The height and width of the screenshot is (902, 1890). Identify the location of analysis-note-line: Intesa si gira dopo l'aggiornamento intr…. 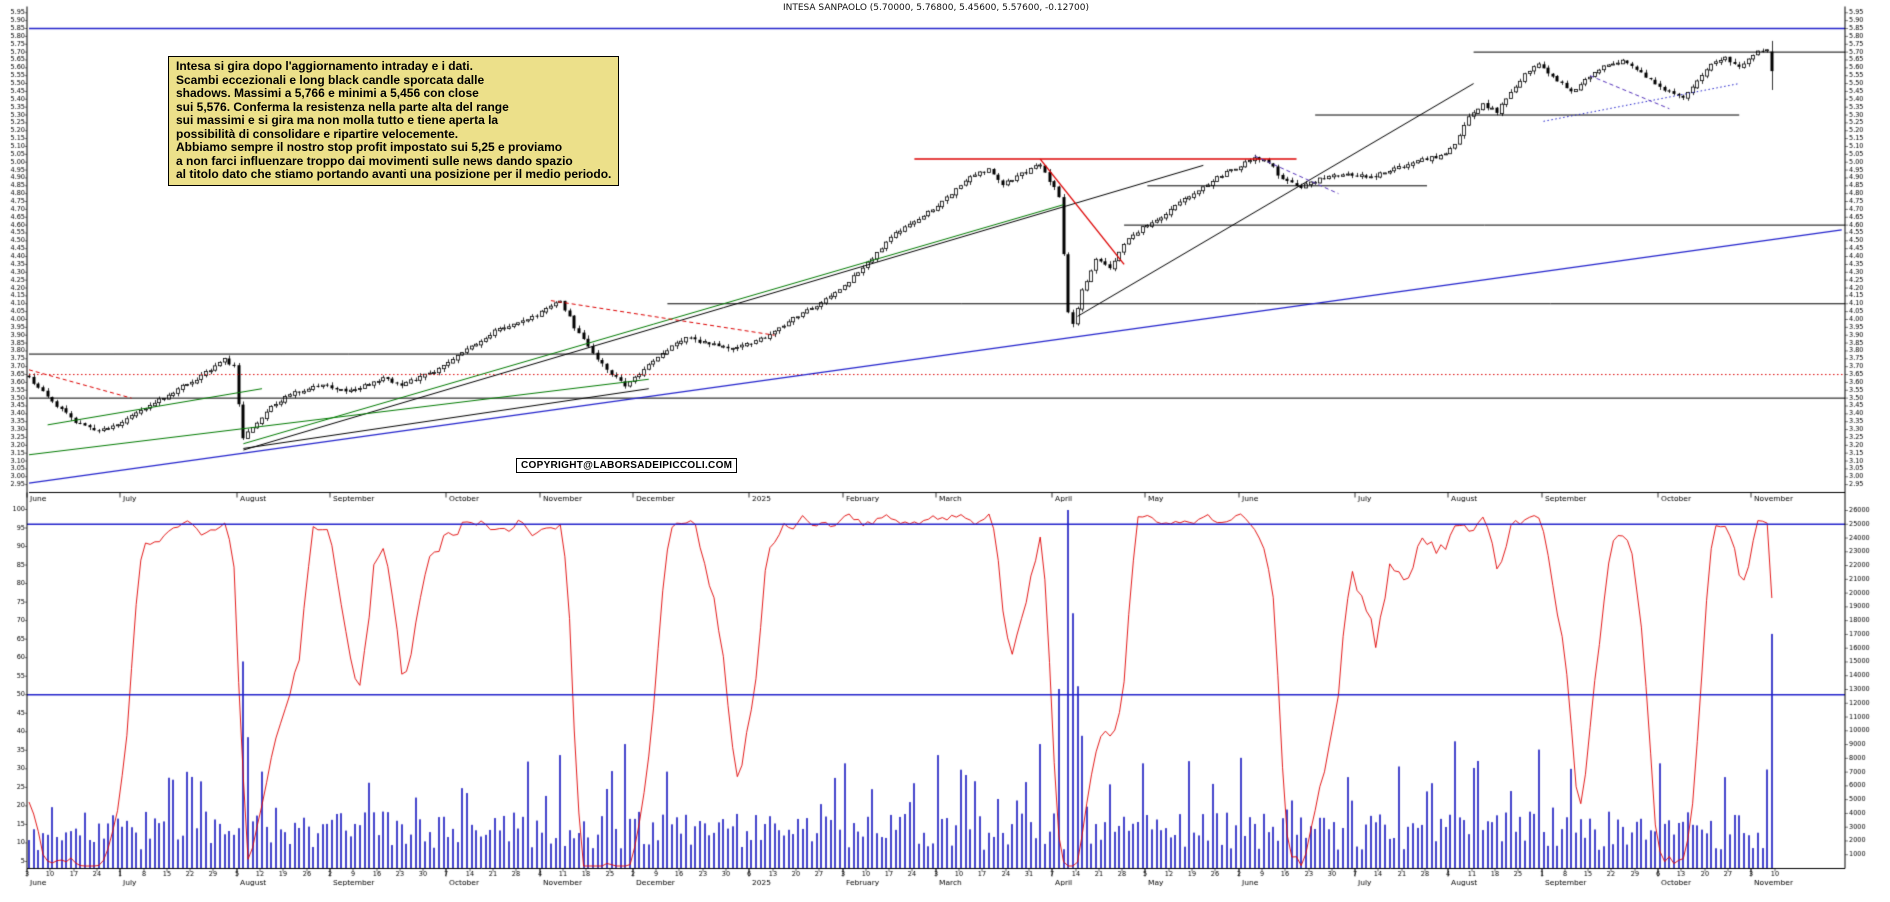
(324, 66).